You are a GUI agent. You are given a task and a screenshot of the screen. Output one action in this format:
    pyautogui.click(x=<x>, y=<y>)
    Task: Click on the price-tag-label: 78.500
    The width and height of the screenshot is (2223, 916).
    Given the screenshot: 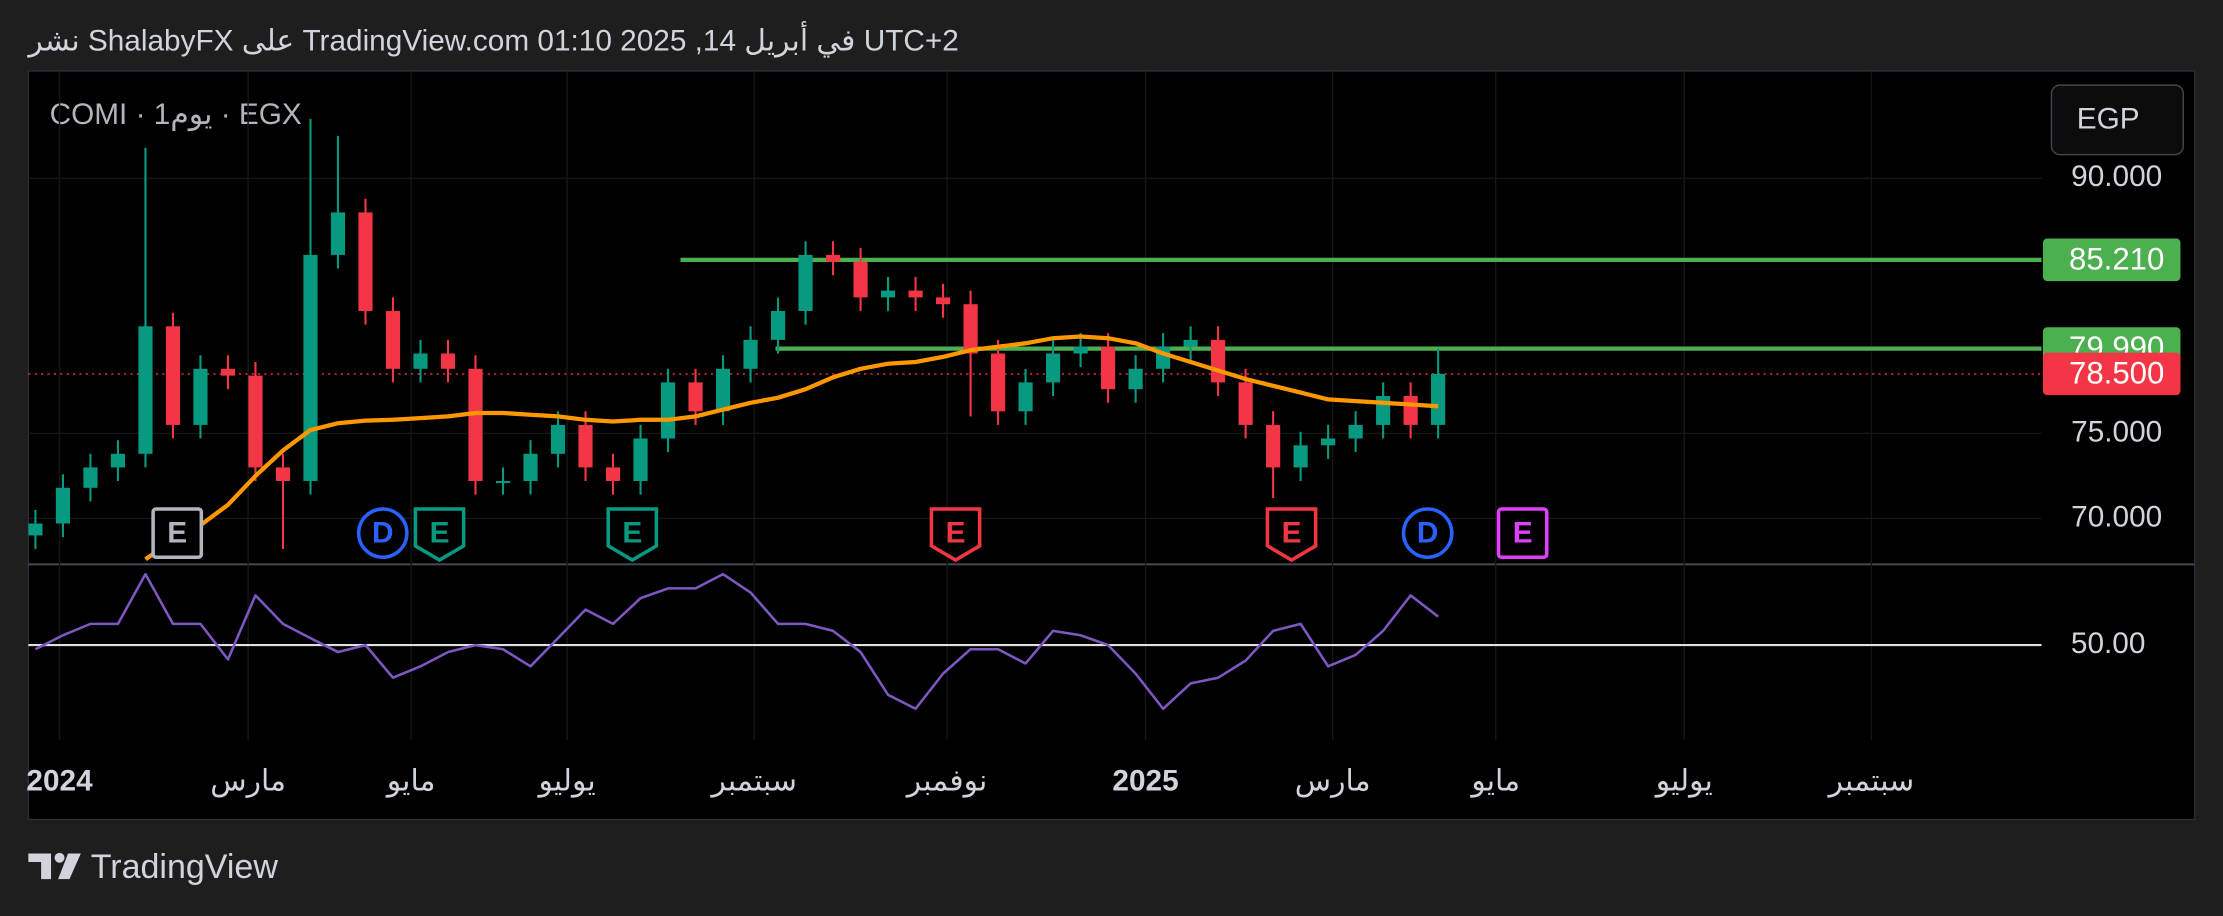 What is the action you would take?
    pyautogui.click(x=2116, y=373)
    